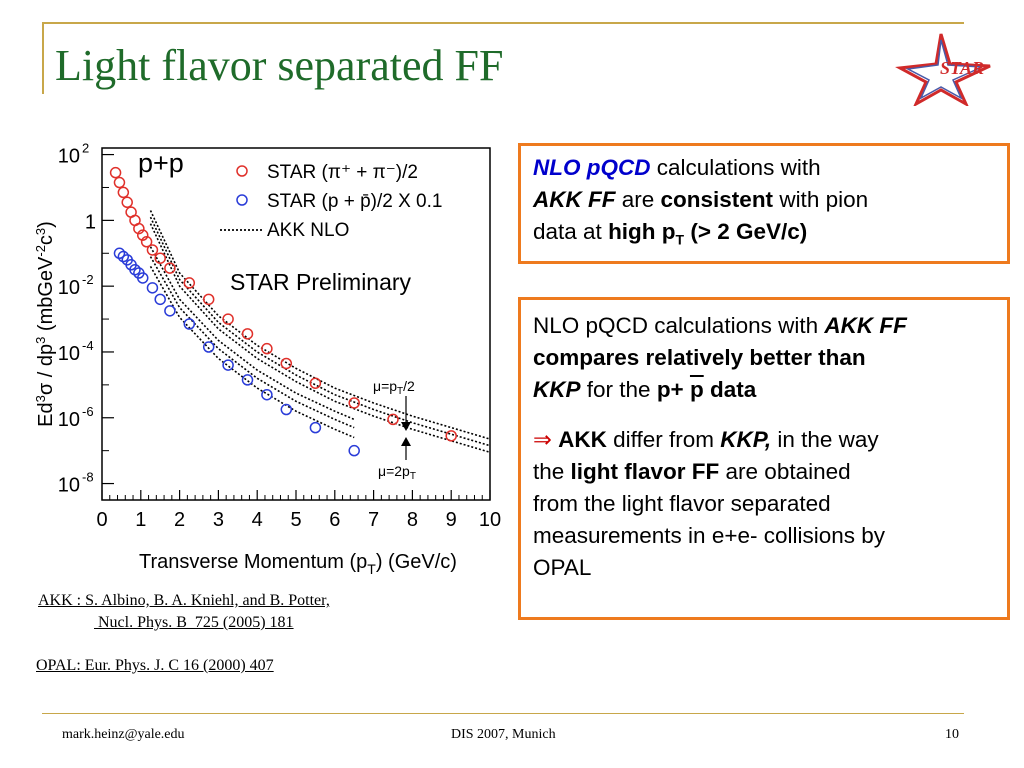  I want to click on x-tick-label: 8, so click(412, 520).